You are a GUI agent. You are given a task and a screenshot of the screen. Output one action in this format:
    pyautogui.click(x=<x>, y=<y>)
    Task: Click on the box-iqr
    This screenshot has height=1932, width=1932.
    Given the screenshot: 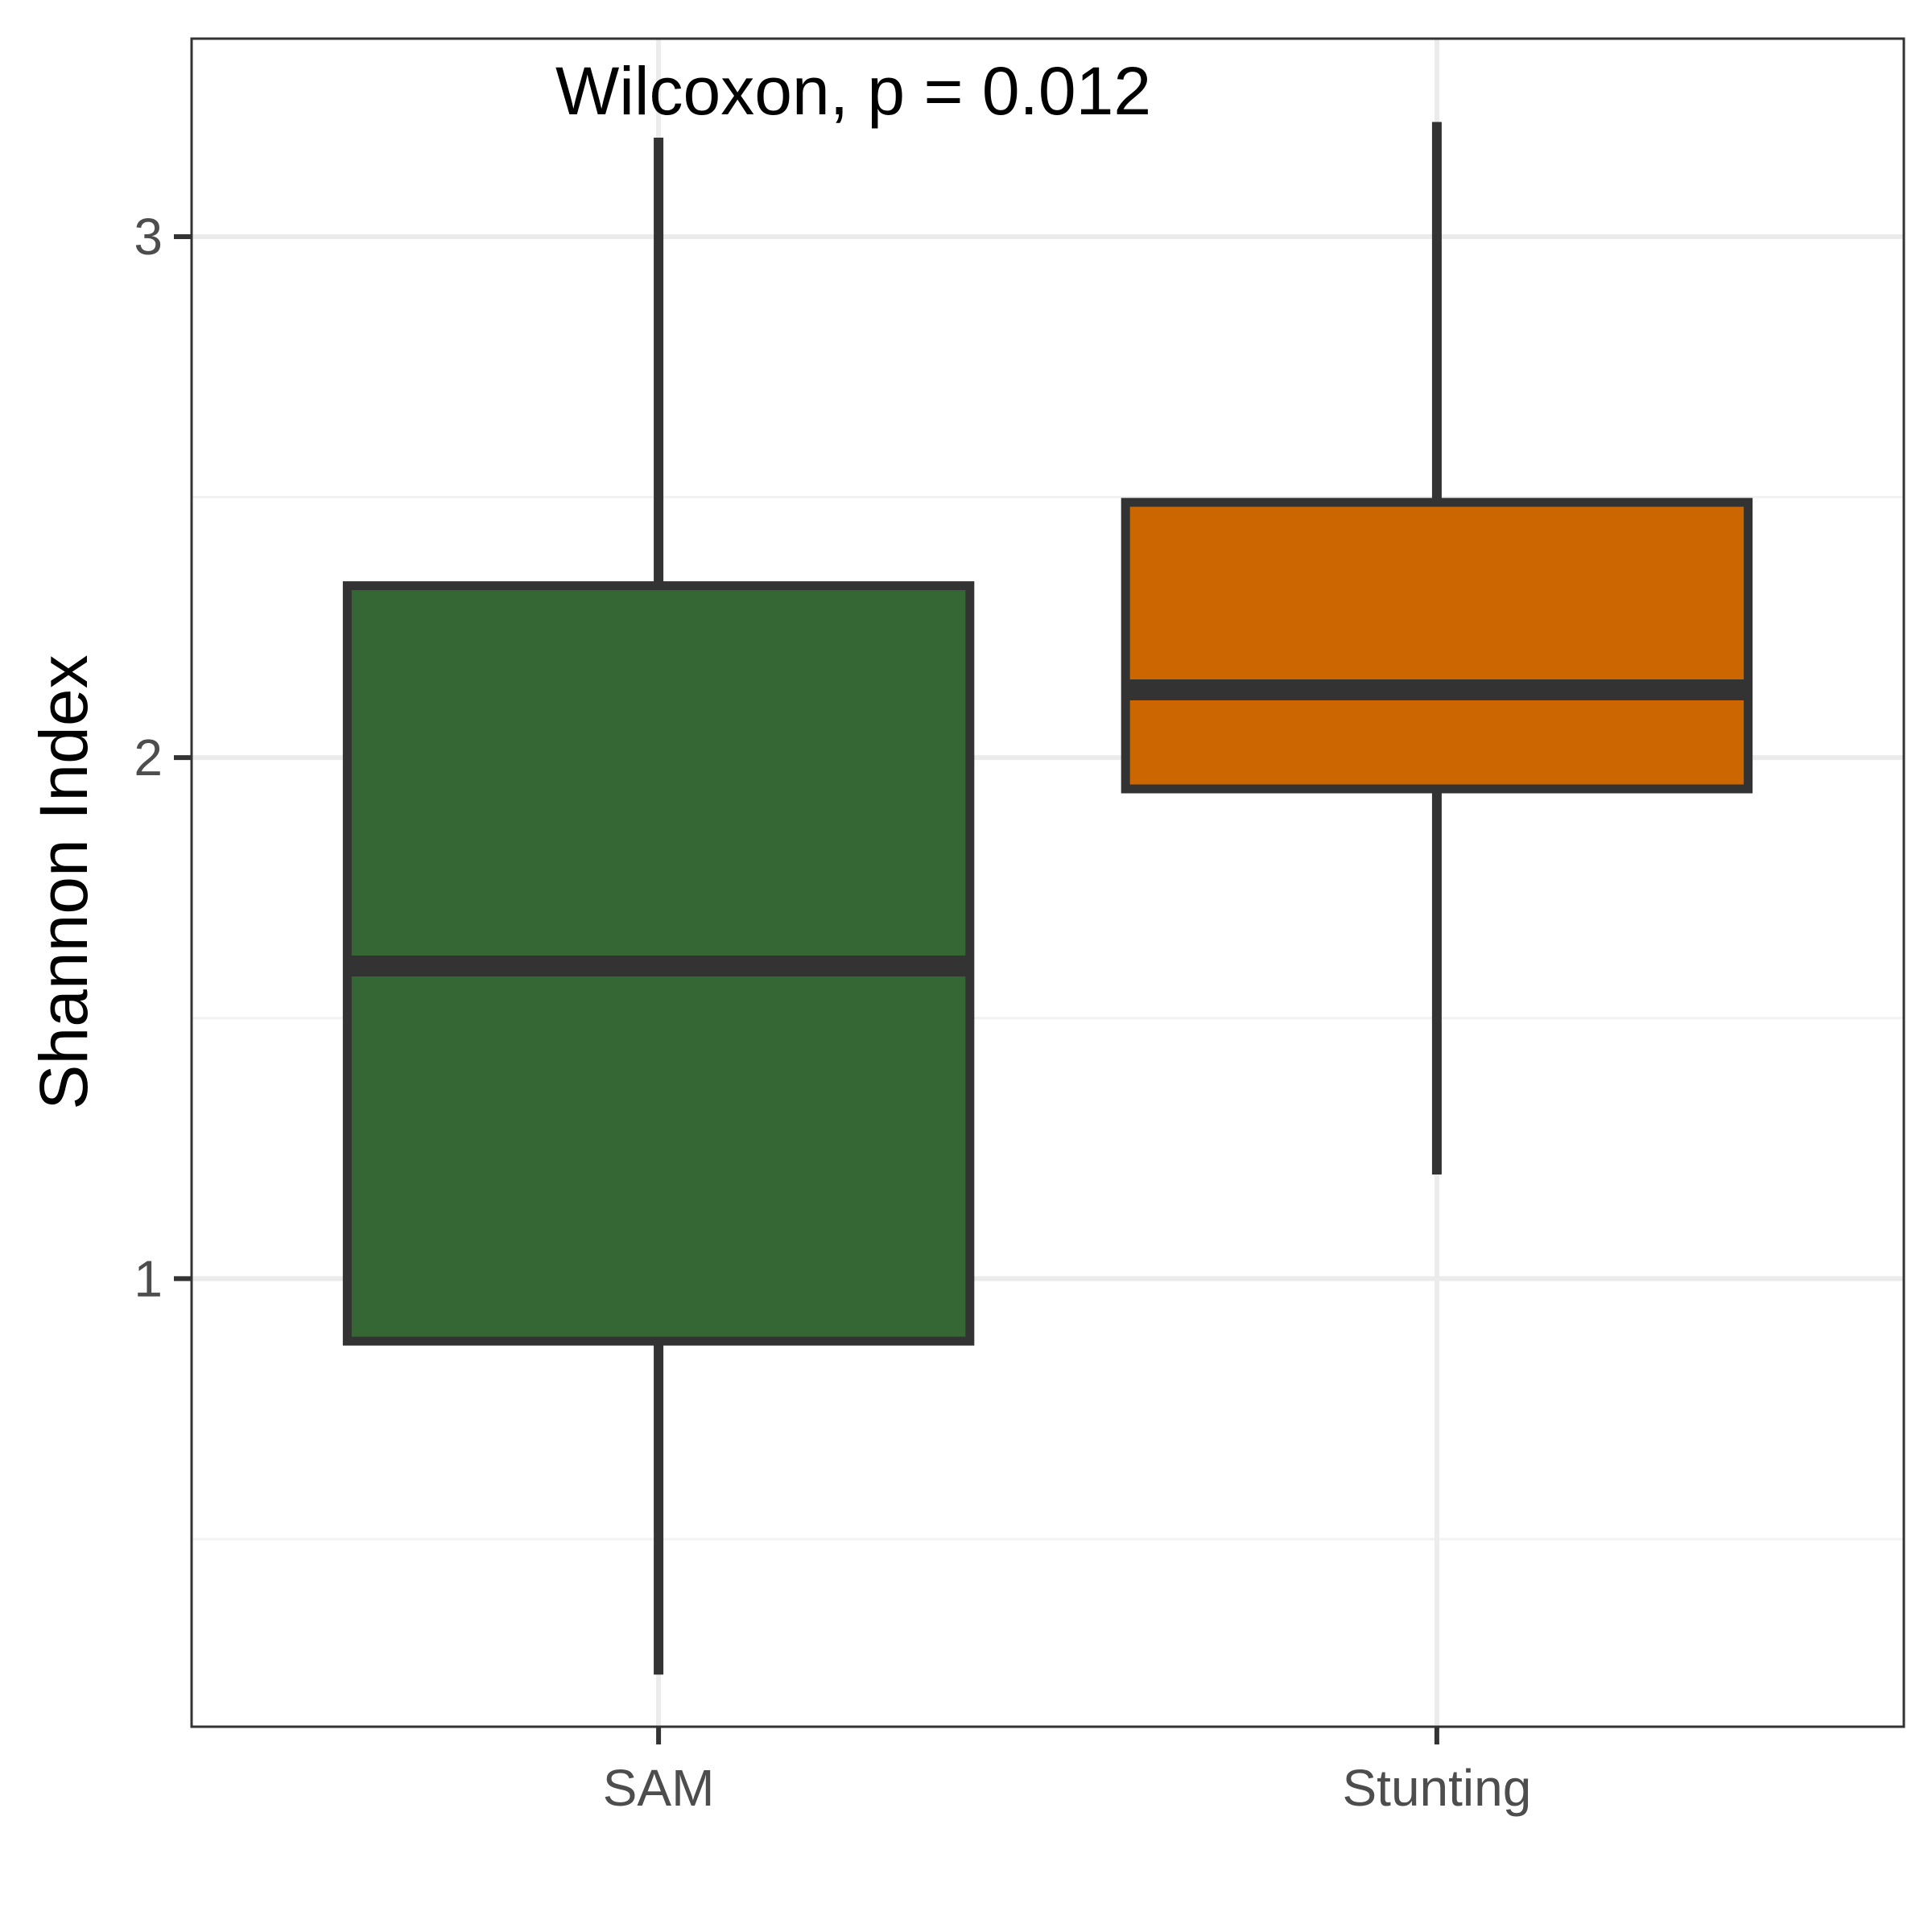 What is the action you would take?
    pyautogui.click(x=1437, y=645)
    